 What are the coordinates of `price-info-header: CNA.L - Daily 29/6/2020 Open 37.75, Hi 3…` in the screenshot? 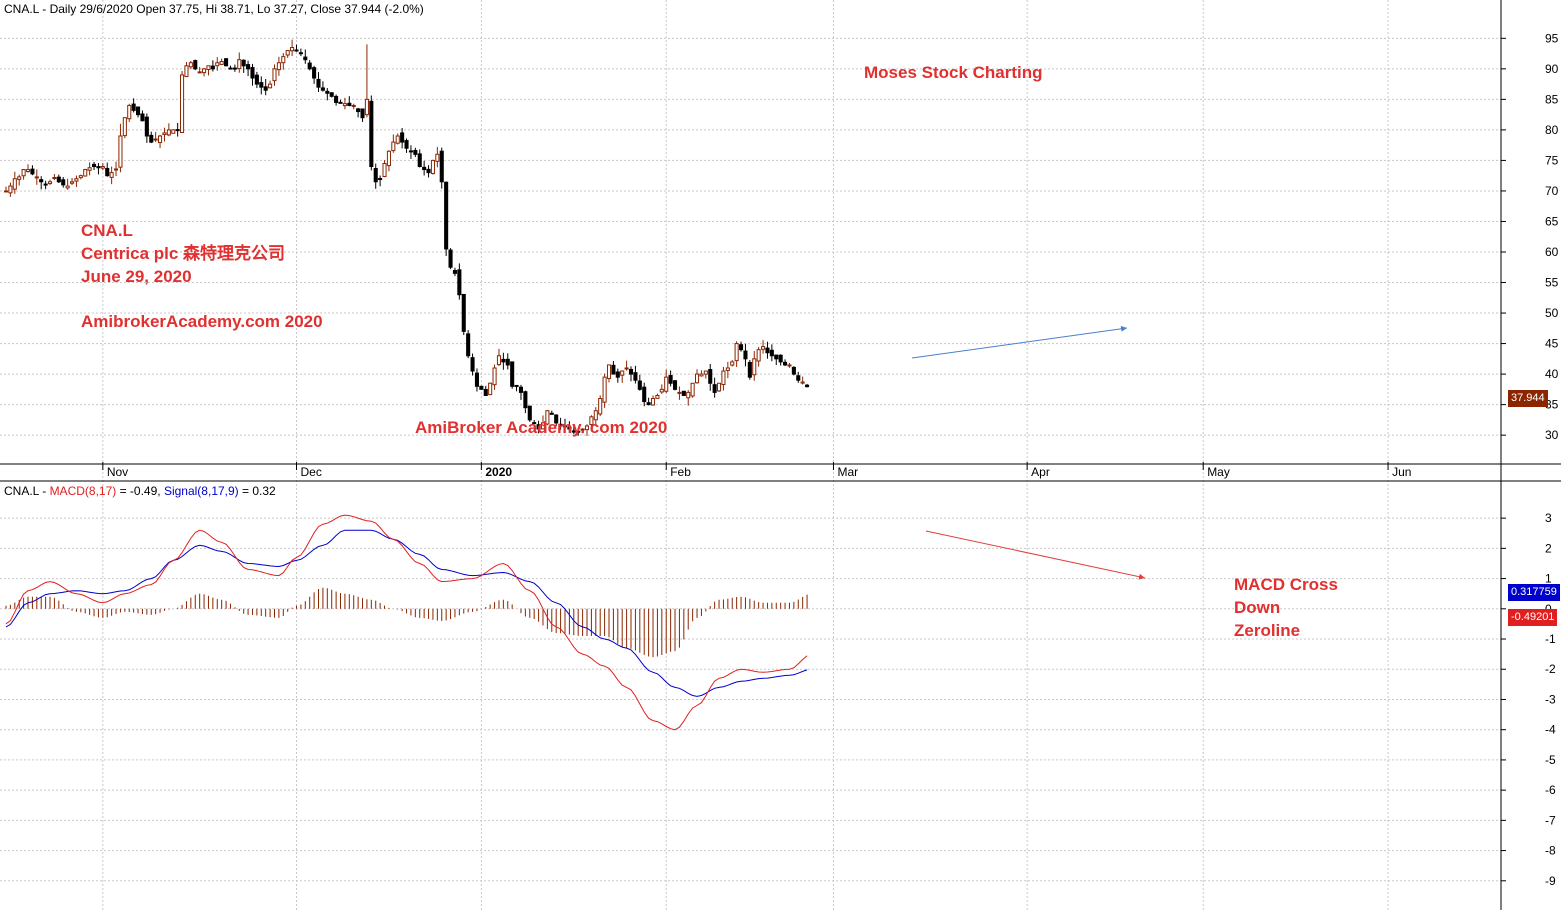 It's located at (214, 9).